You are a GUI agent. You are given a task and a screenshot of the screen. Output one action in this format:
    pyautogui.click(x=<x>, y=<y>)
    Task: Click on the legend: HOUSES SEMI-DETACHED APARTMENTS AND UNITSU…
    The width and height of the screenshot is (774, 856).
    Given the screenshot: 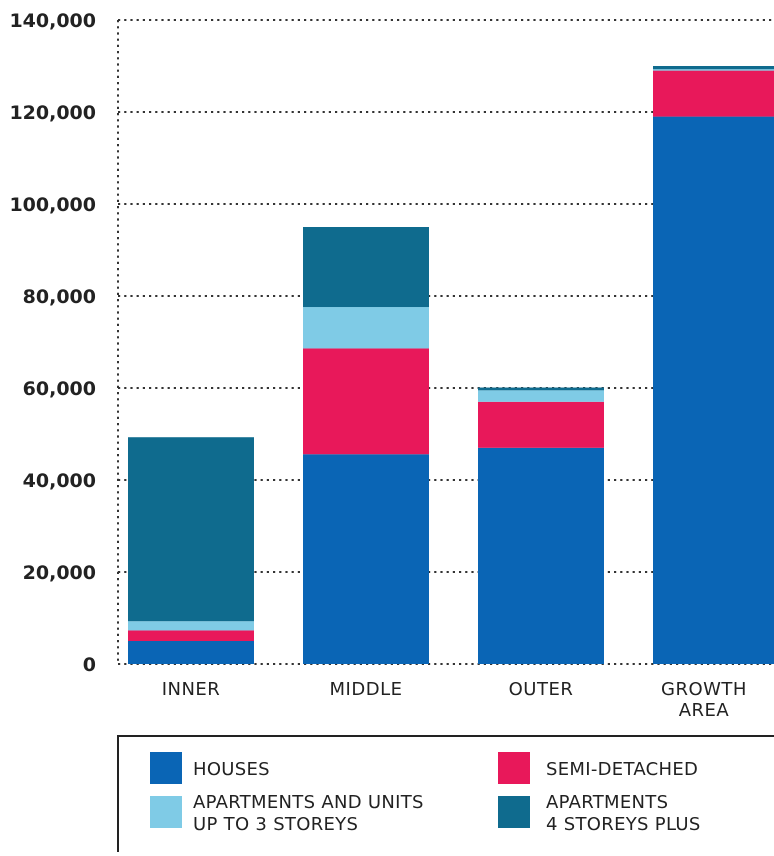 What is the action you would take?
    pyautogui.click(x=445, y=795)
    